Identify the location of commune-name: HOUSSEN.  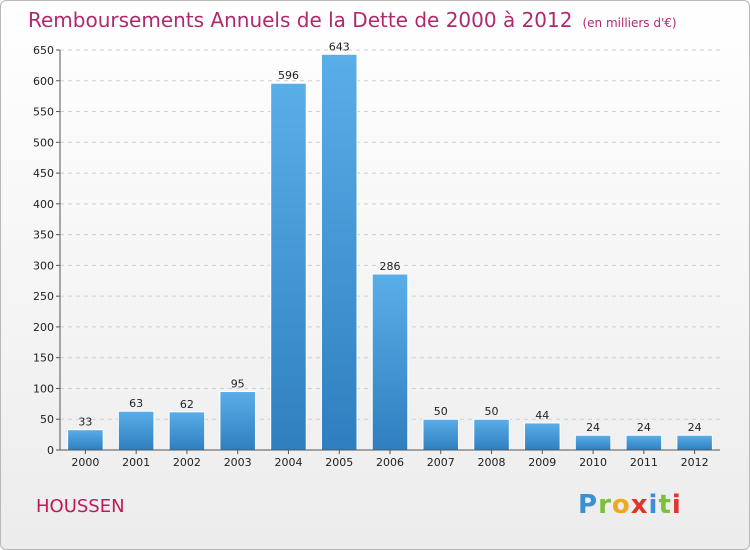
(80, 506).